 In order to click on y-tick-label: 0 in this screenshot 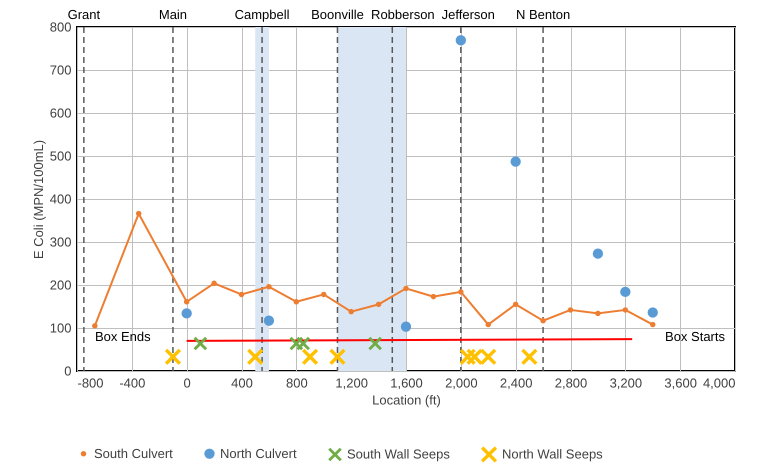, I will do `click(68, 371)`.